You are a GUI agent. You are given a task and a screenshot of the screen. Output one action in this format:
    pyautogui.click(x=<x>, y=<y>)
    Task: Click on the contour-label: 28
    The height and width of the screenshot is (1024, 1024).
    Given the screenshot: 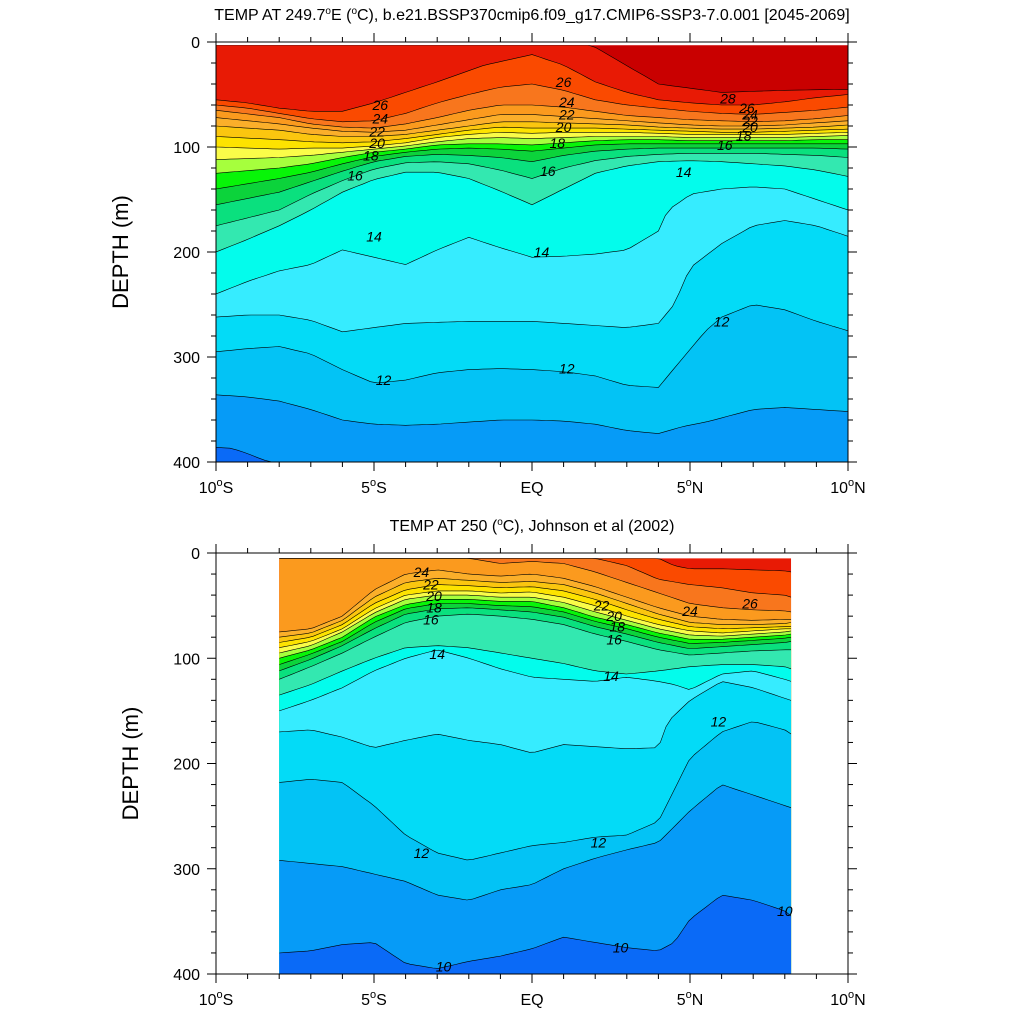 What is the action you would take?
    pyautogui.click(x=727, y=99)
    